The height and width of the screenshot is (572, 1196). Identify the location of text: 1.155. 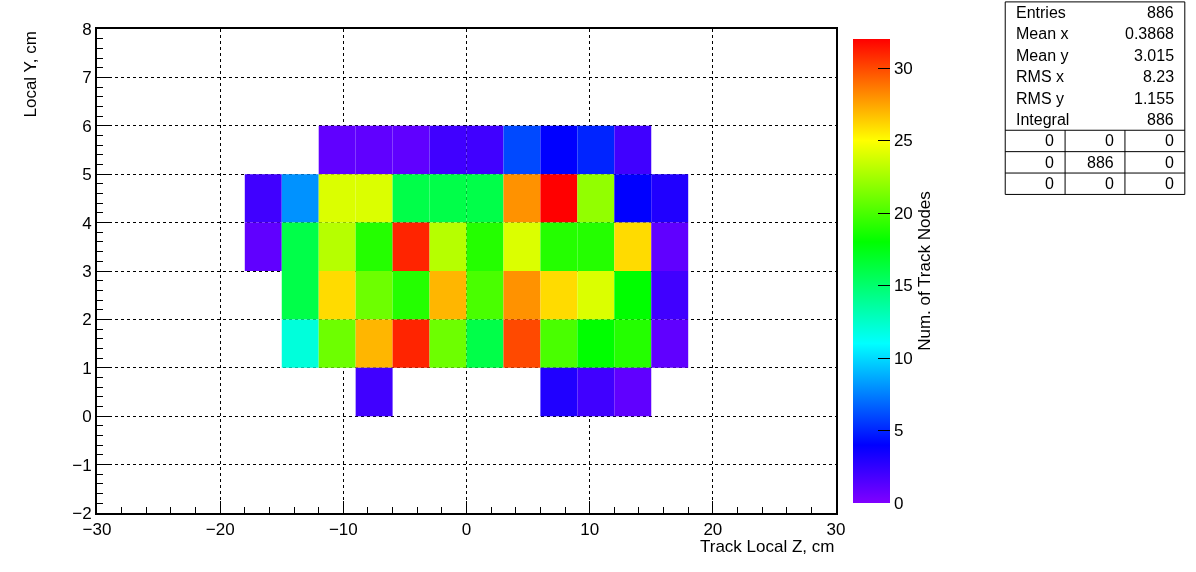
(1154, 98).